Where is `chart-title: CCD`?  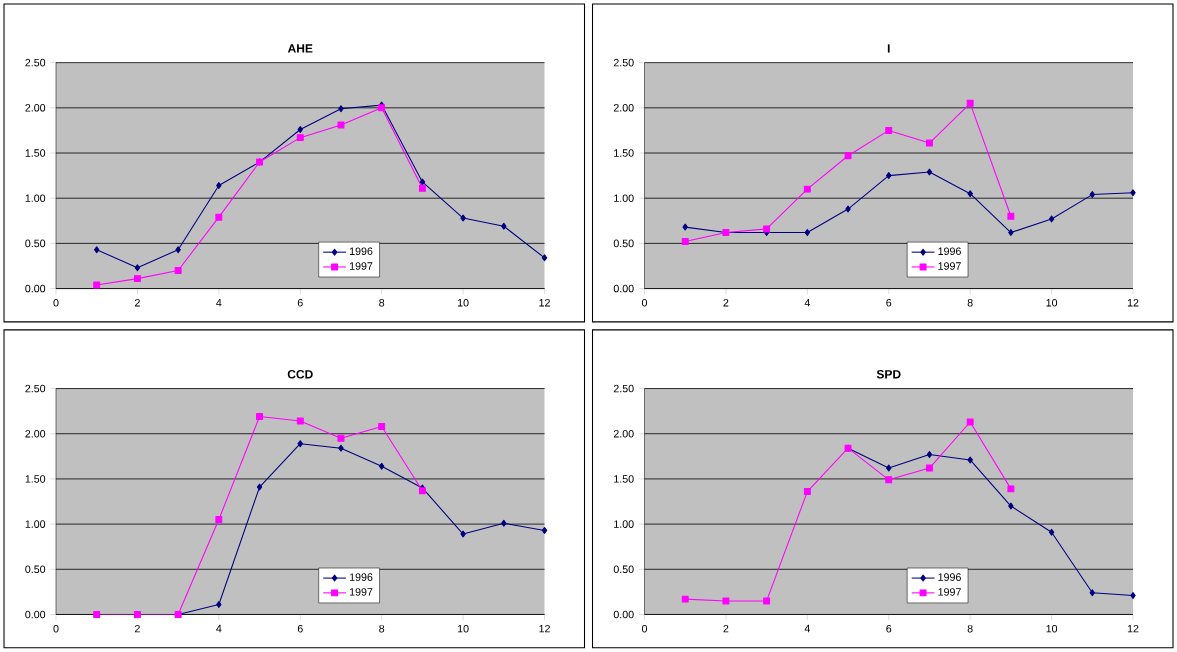
chart-title: CCD is located at coordinates (300, 374).